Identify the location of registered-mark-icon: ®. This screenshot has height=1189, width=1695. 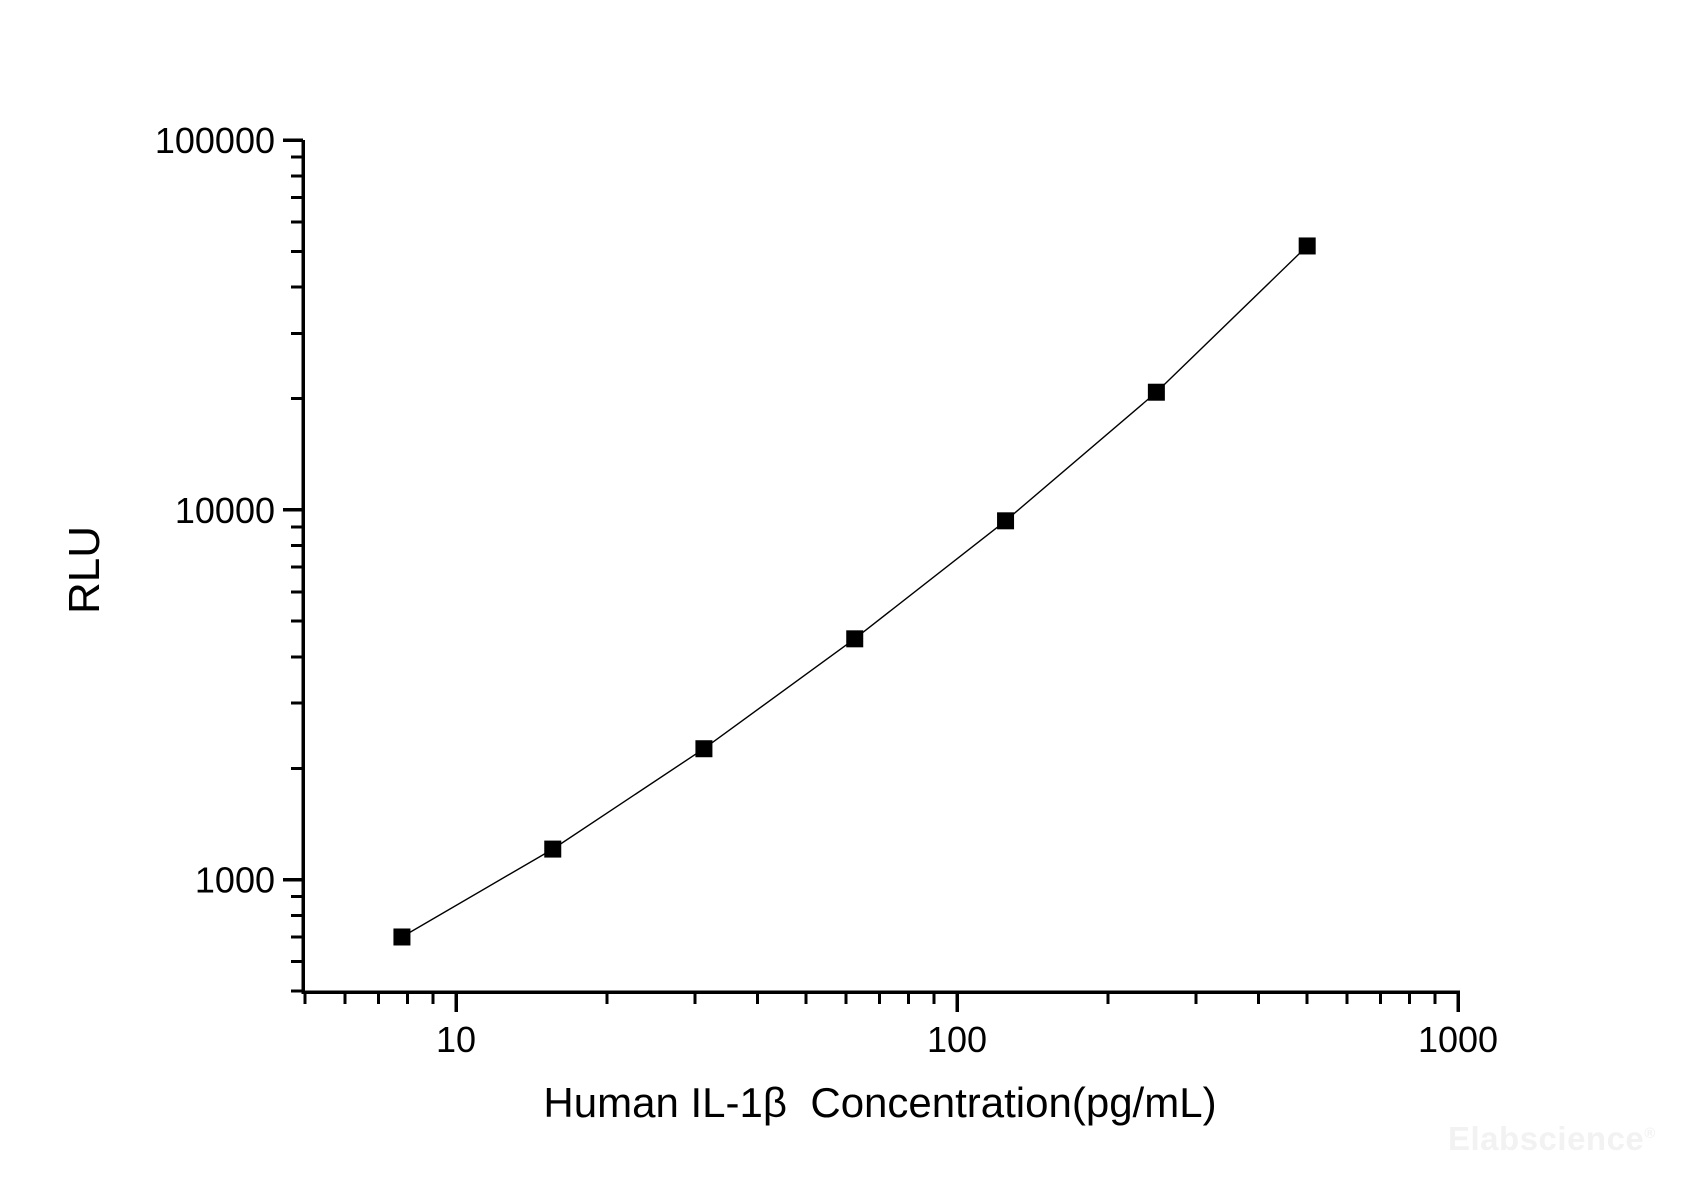
(1650, 1133).